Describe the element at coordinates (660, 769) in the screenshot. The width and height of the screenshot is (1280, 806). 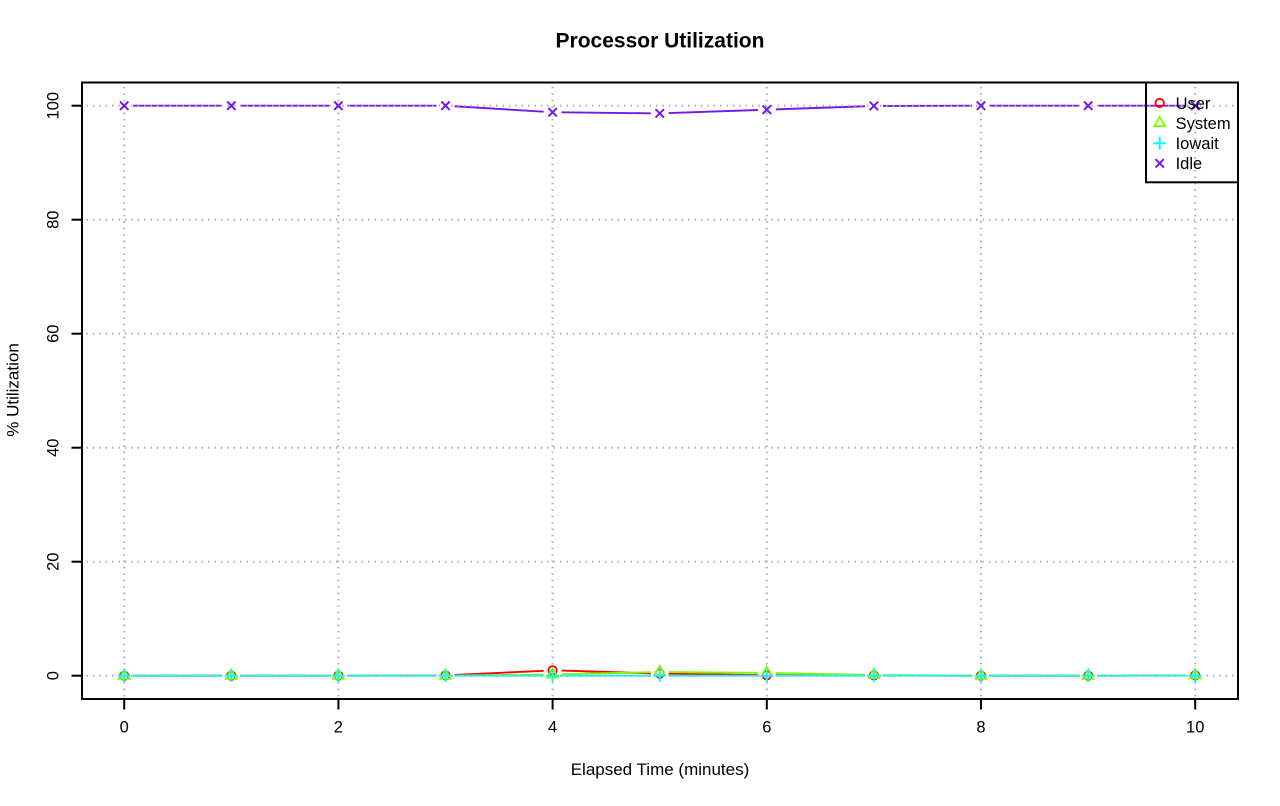
I see `svg-text: Elapsed Time (minutes)` at that location.